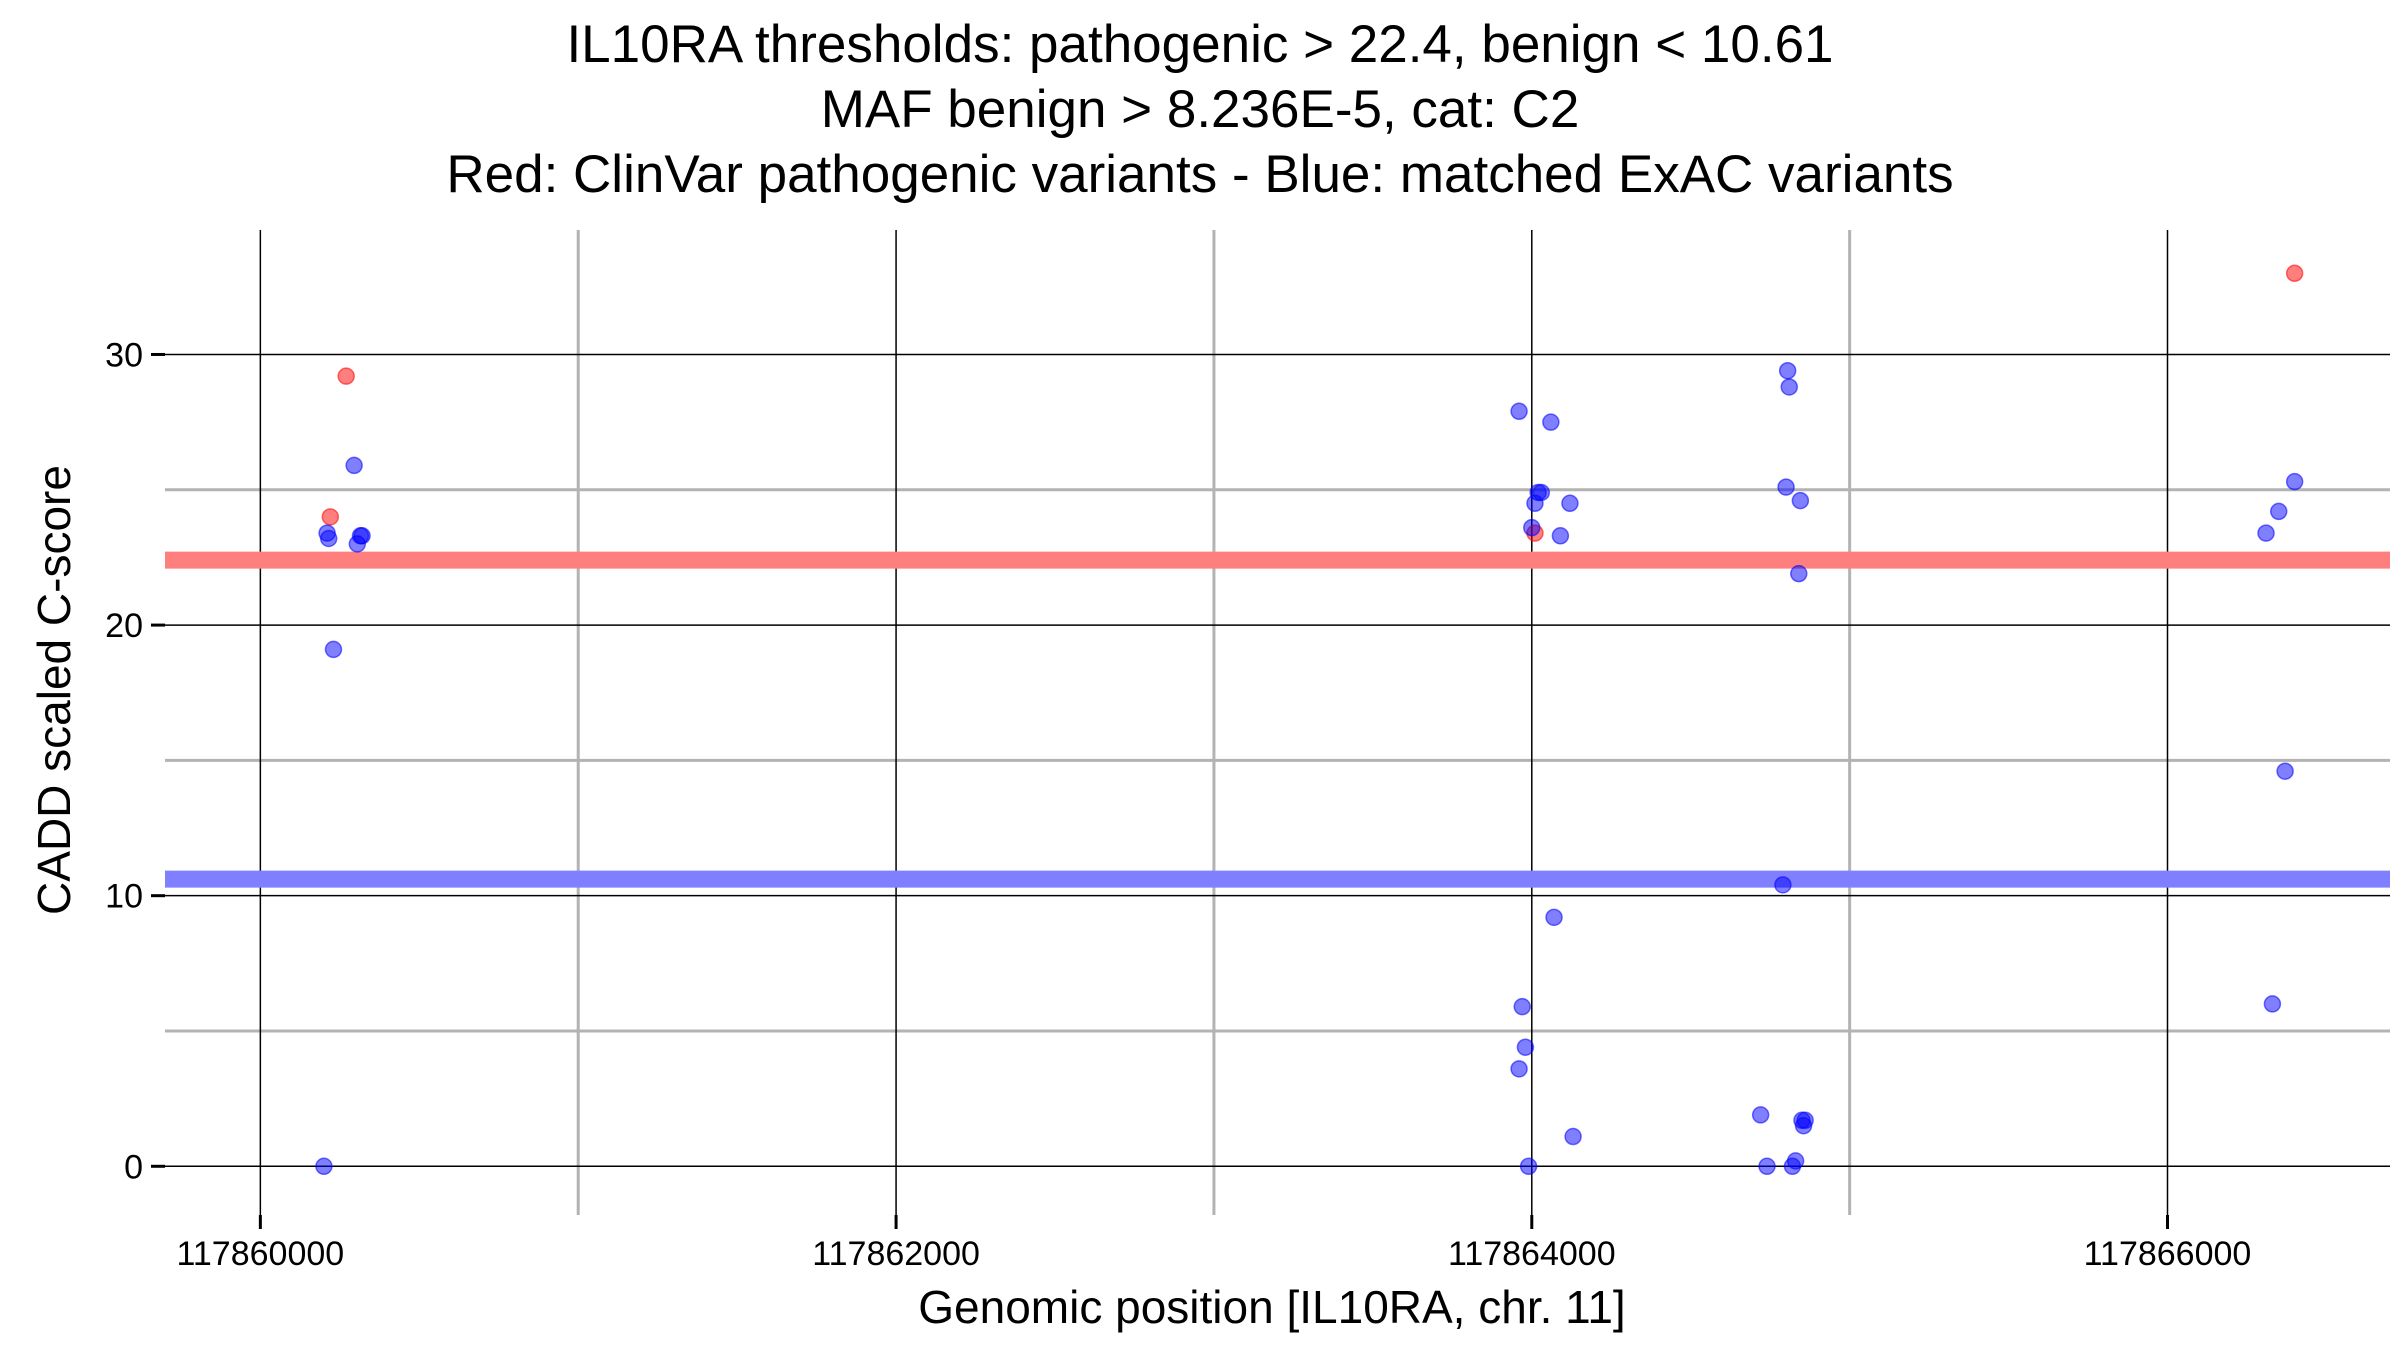  What do you see at coordinates (261, 1254) in the screenshot?
I see `x-tick-label: 117860000` at bounding box center [261, 1254].